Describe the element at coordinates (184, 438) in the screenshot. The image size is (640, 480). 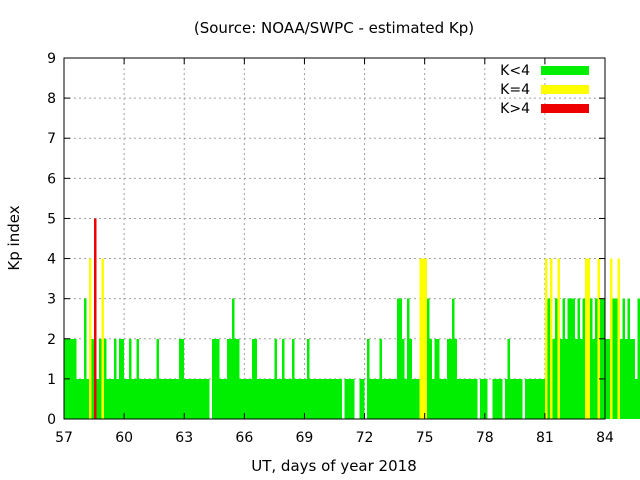
I see `x-tick-label: 63` at that location.